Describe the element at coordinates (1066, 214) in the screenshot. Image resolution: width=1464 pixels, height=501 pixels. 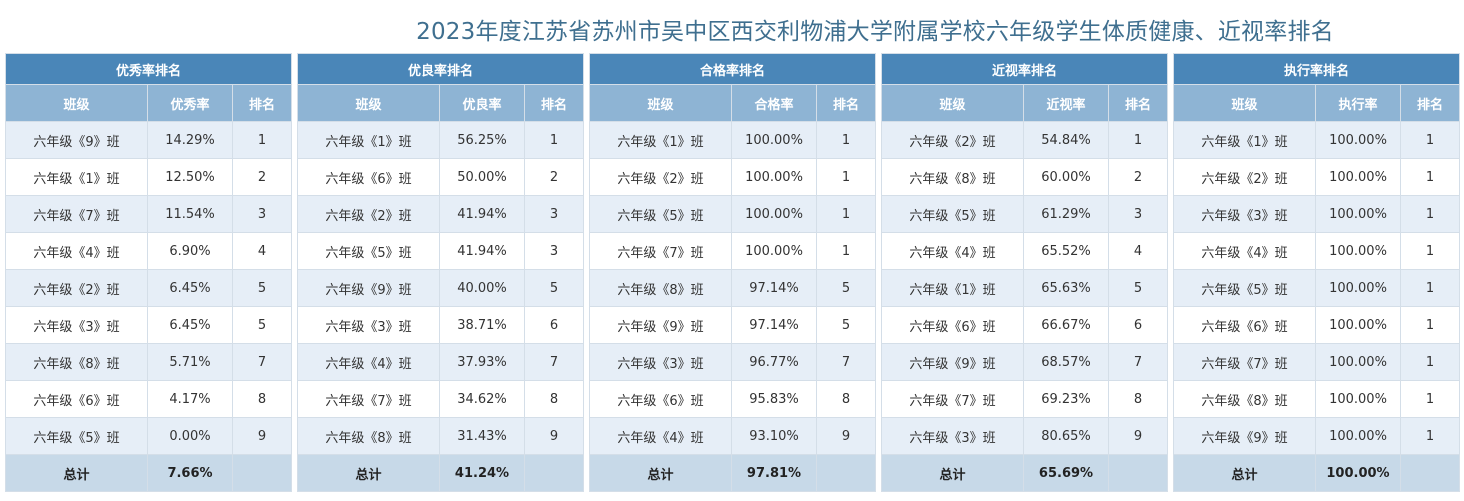
I see `rate-cell: 61.29%` at that location.